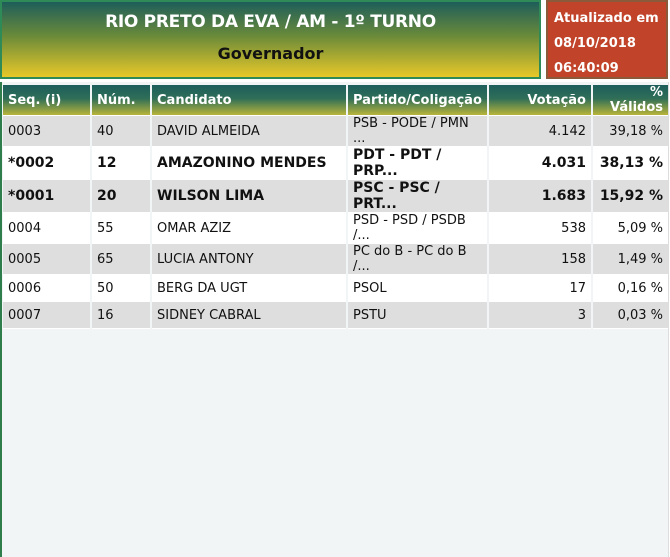 This screenshot has width=670, height=557. Describe the element at coordinates (630, 315) in the screenshot. I see `percent-cell: 0,03 %` at that location.